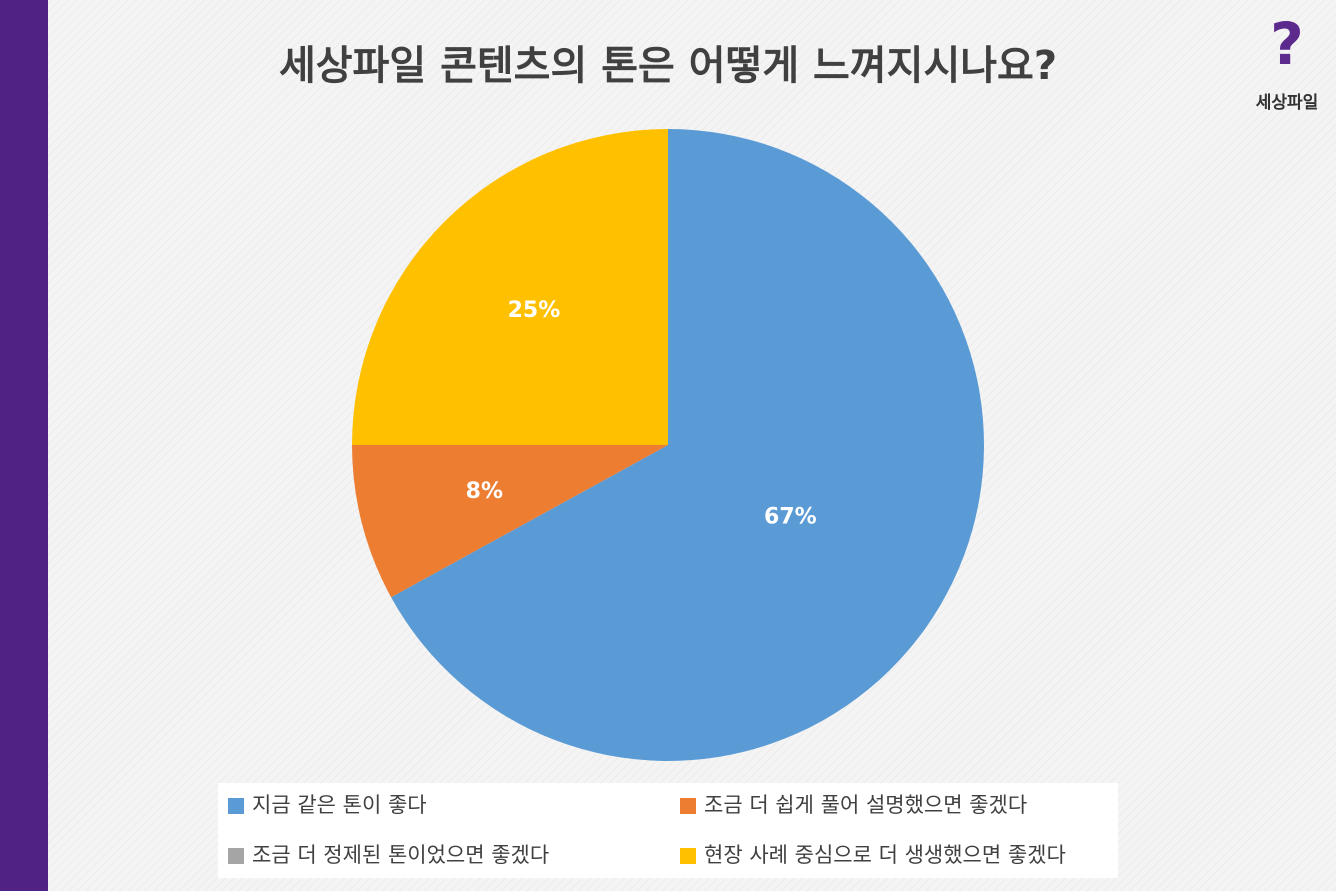  I want to click on legend-box, so click(668, 830).